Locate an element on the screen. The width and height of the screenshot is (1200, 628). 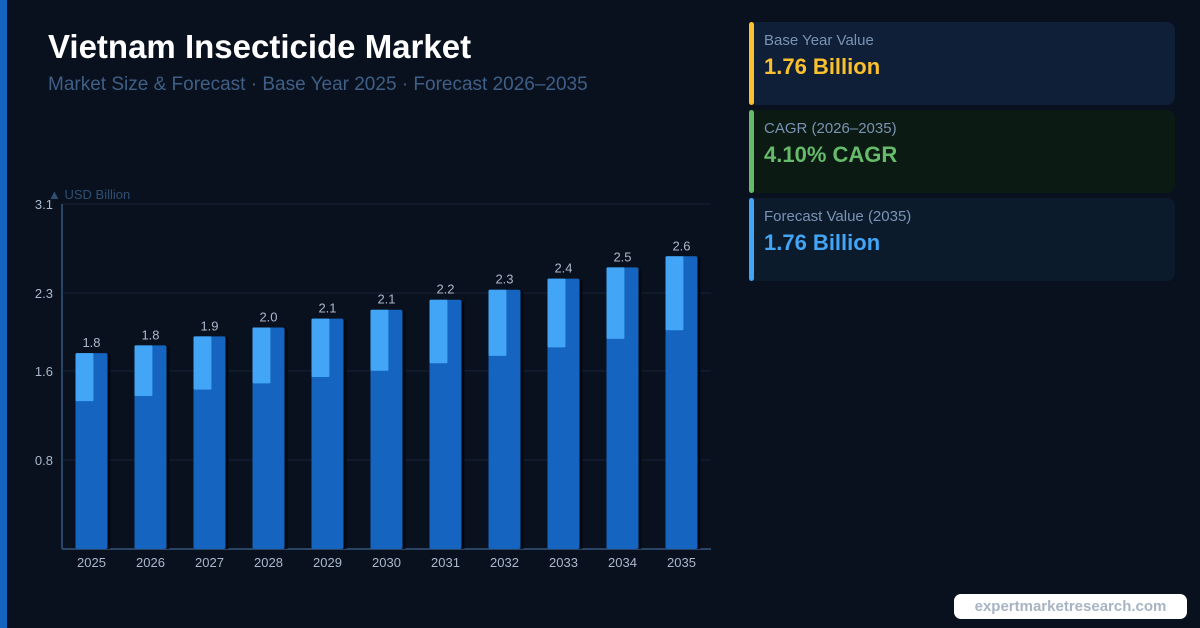
base-year-card: Base Year Value 1.76 Billion is located at coordinates (962, 63).